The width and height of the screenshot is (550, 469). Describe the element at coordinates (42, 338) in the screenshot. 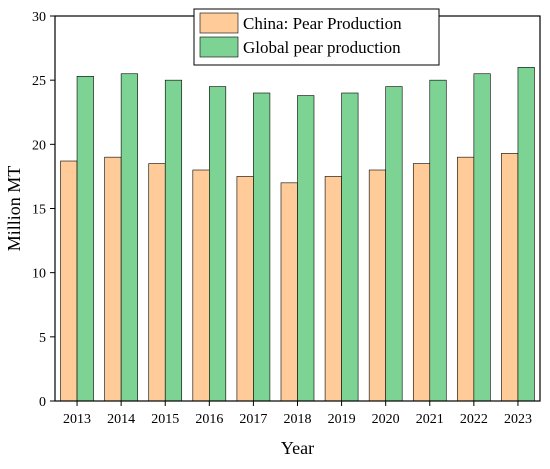

I see `y-tick-label: 5` at that location.